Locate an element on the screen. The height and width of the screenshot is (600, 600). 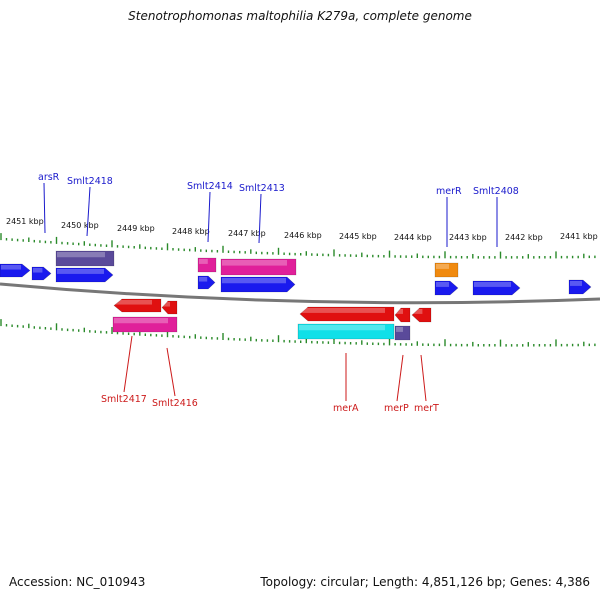
scale-label: 2447 kbp is located at coordinates (247, 233).